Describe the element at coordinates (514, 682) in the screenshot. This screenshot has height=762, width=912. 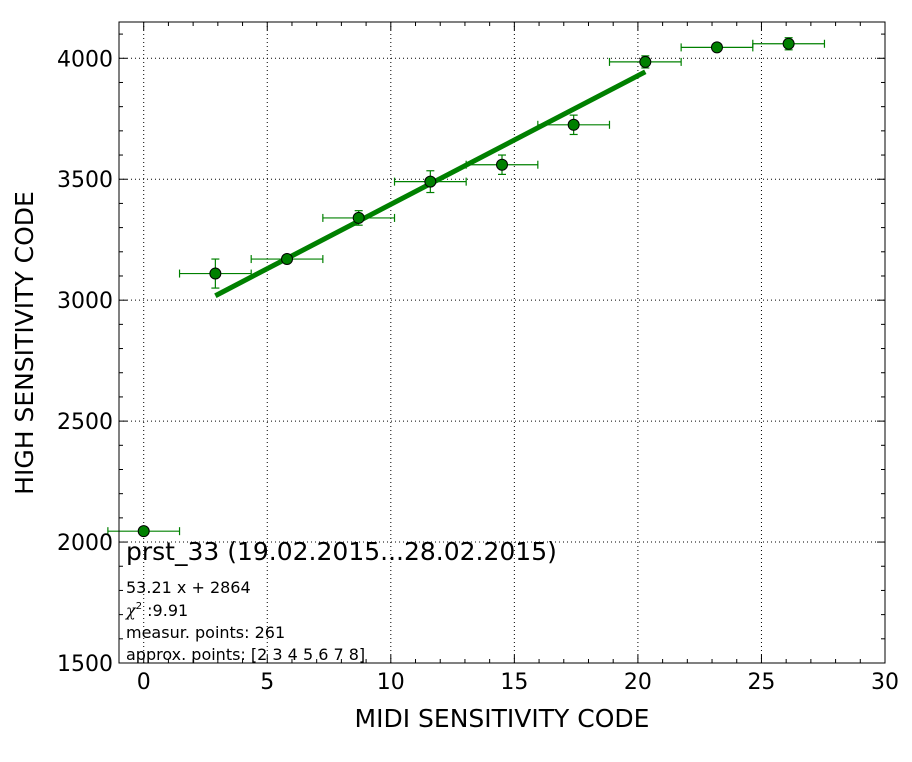
I see `x-tick-label-3: 15` at that location.